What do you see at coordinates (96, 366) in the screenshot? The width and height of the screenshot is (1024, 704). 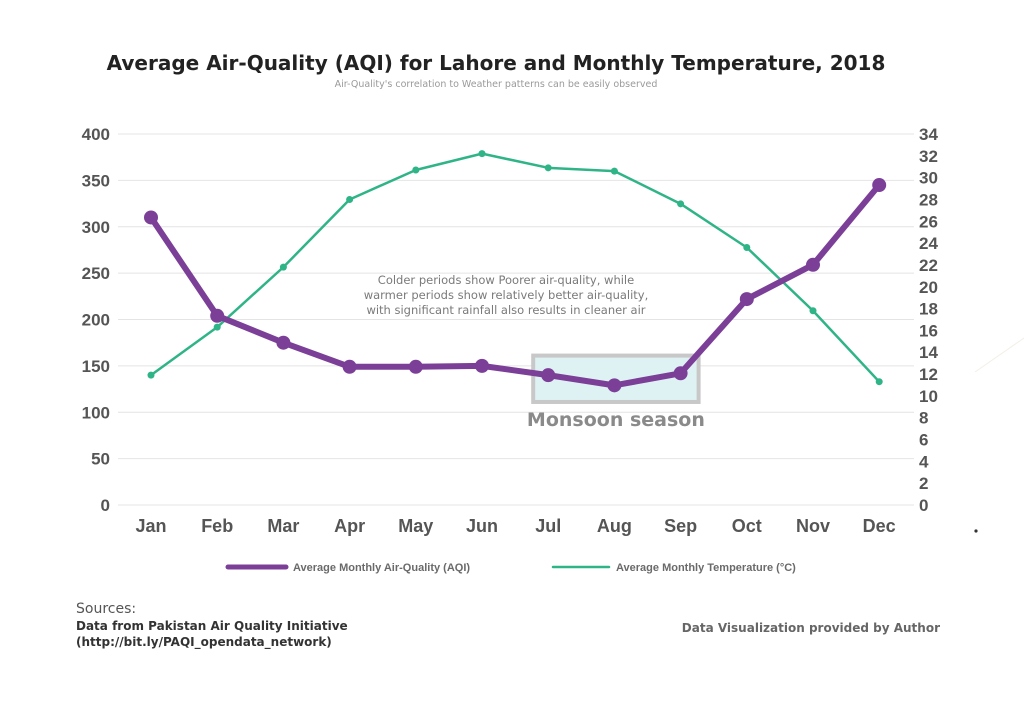 I see `y-left-tick-label: 150` at bounding box center [96, 366].